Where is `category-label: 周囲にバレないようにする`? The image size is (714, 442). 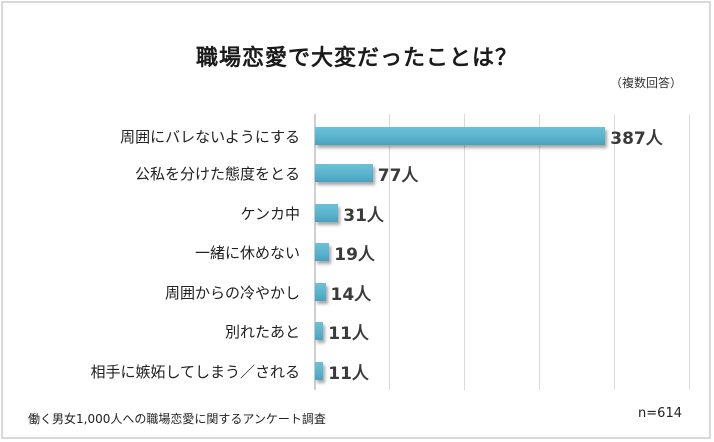
category-label: 周囲にバレないようにする is located at coordinates (210, 137).